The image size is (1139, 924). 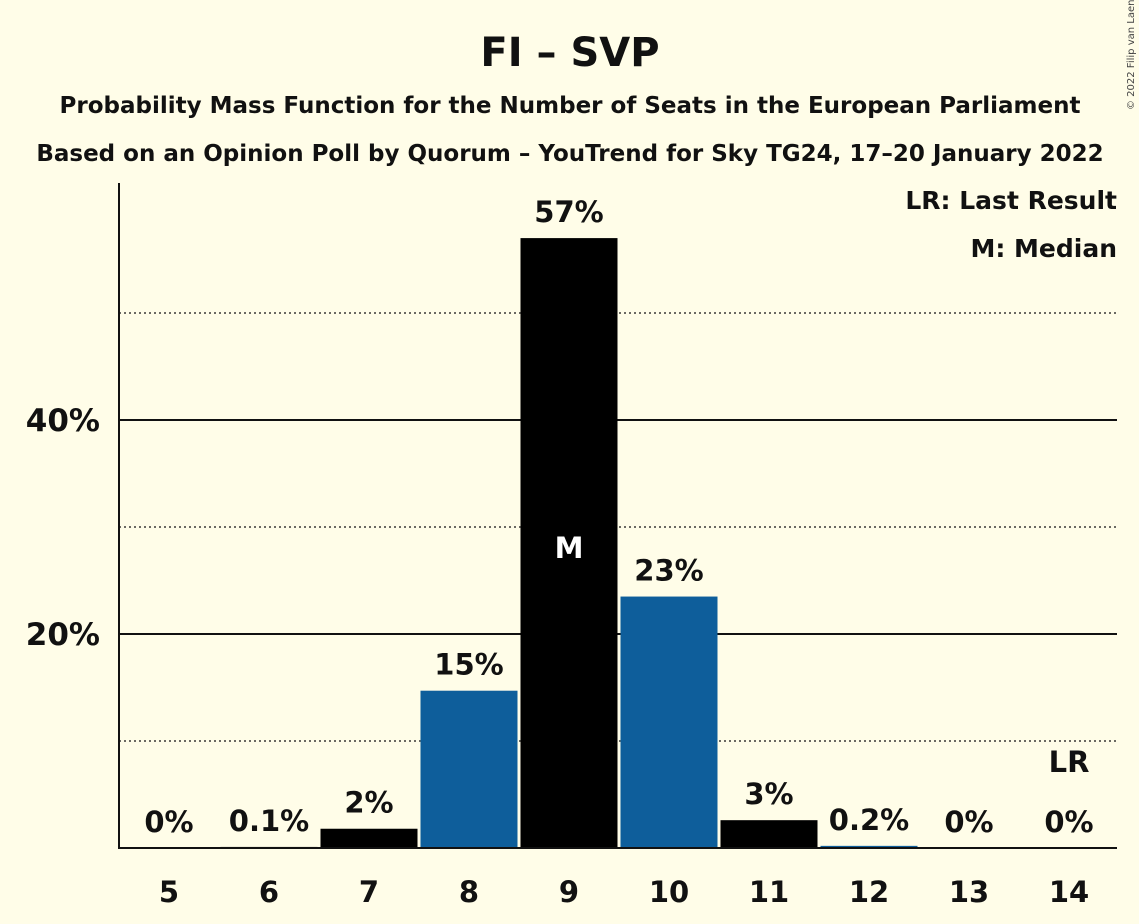 What do you see at coordinates (769, 892) in the screenshot?
I see `x-tick-label: 11` at bounding box center [769, 892].